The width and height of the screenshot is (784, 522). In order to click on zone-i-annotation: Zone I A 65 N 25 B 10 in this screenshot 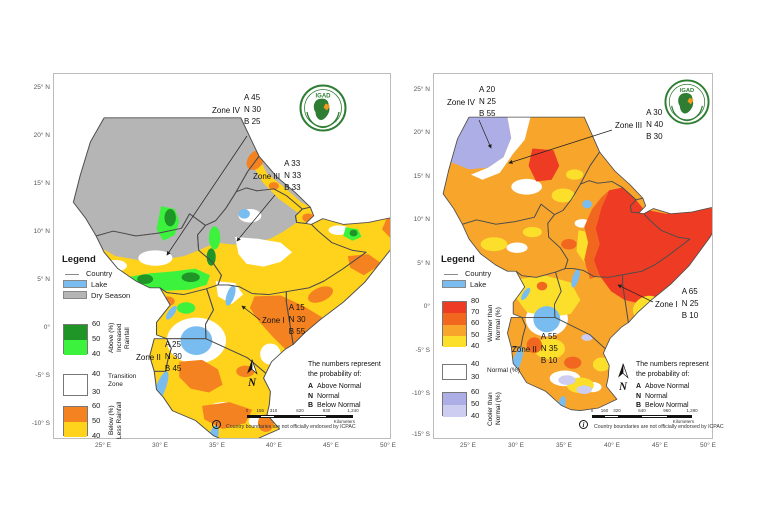, I will do `click(677, 303)`.